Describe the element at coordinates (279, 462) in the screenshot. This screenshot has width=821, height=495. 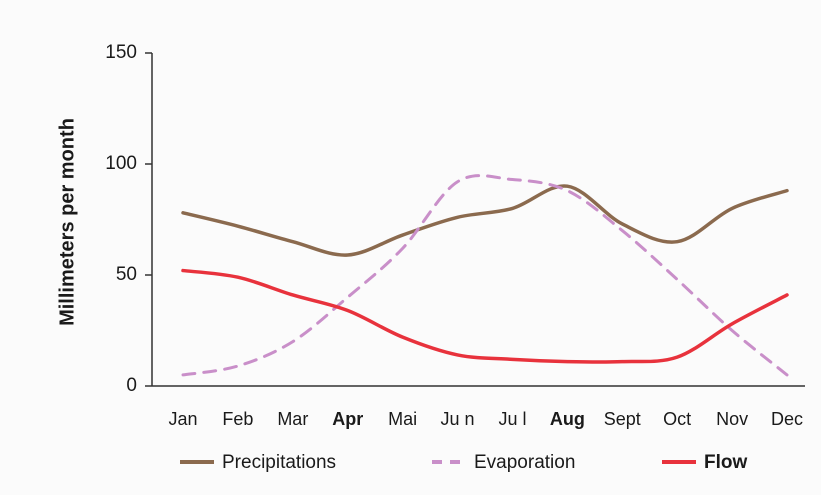
I see `legend-label: Precipitations` at that location.